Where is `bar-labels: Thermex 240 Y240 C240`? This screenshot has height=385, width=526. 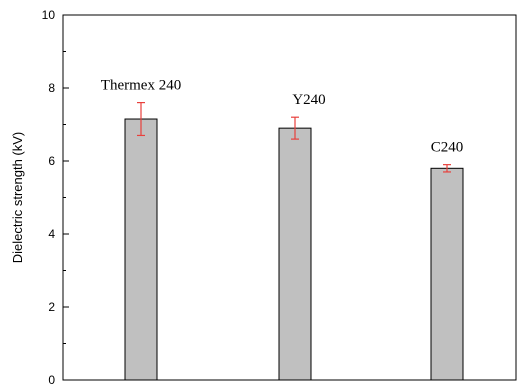 bar-labels: Thermex 240 Y240 C240 is located at coordinates (282, 117).